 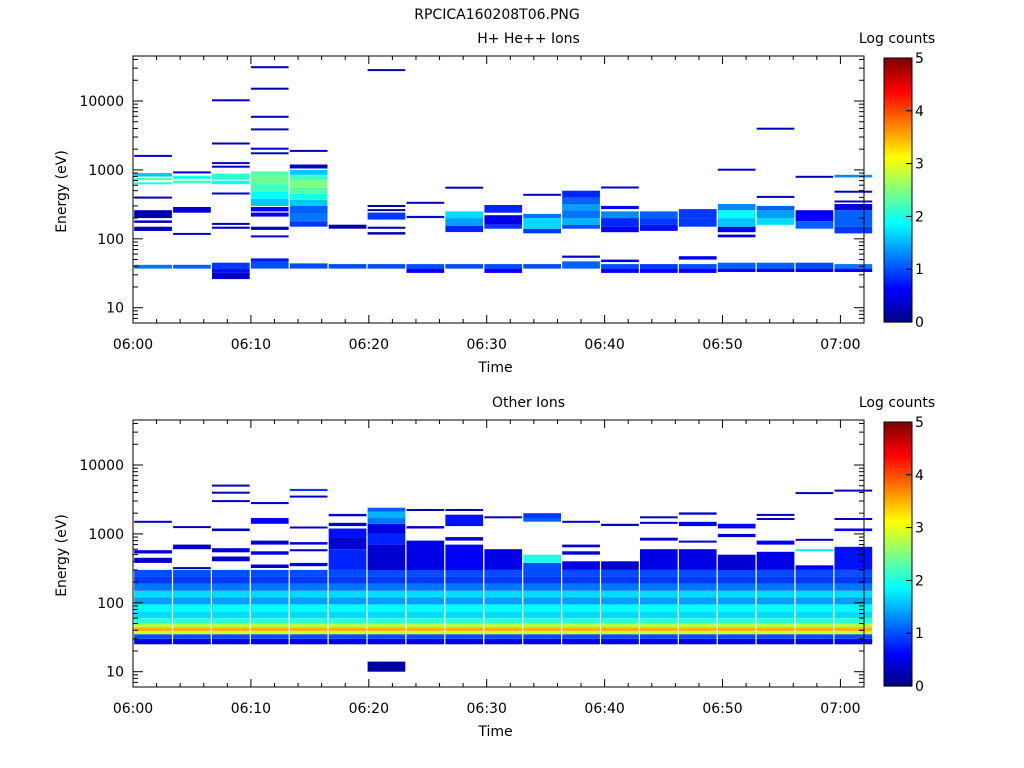 I want to click on x-tick-label: 07:00, so click(x=840, y=709).